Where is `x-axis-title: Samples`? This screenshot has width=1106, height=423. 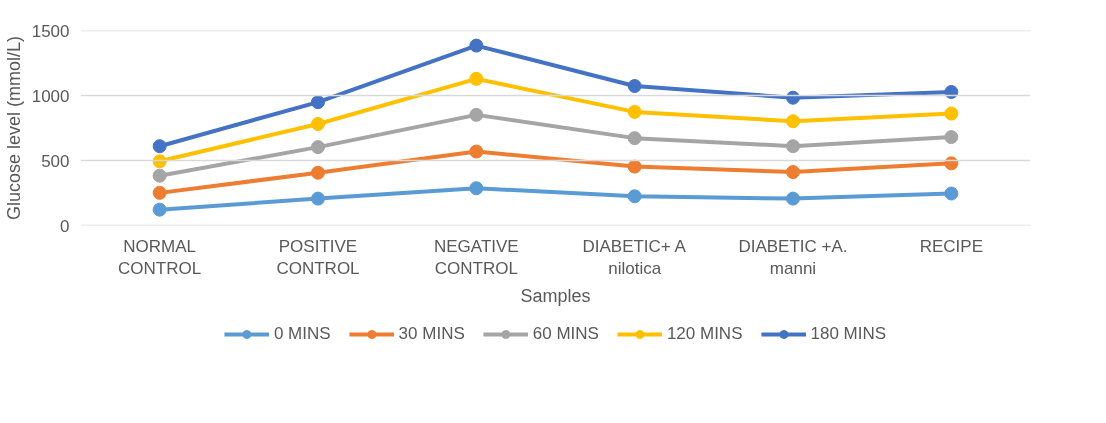 x-axis-title: Samples is located at coordinates (555, 296).